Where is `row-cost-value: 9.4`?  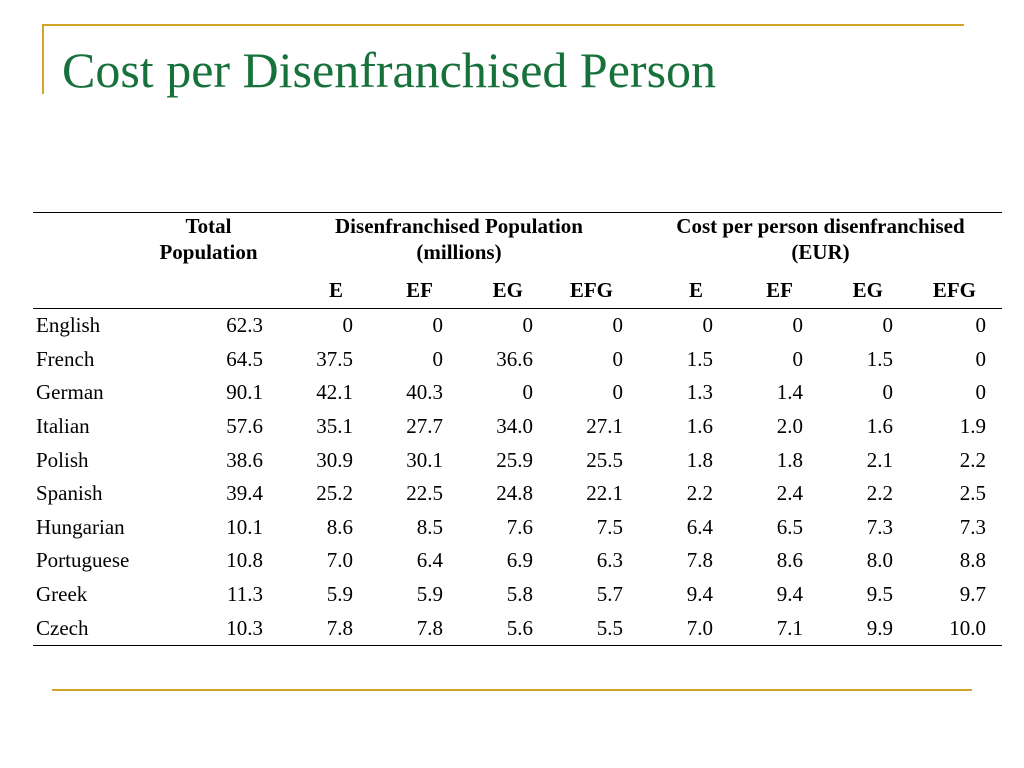 row-cost-value: 9.4 is located at coordinates (789, 594).